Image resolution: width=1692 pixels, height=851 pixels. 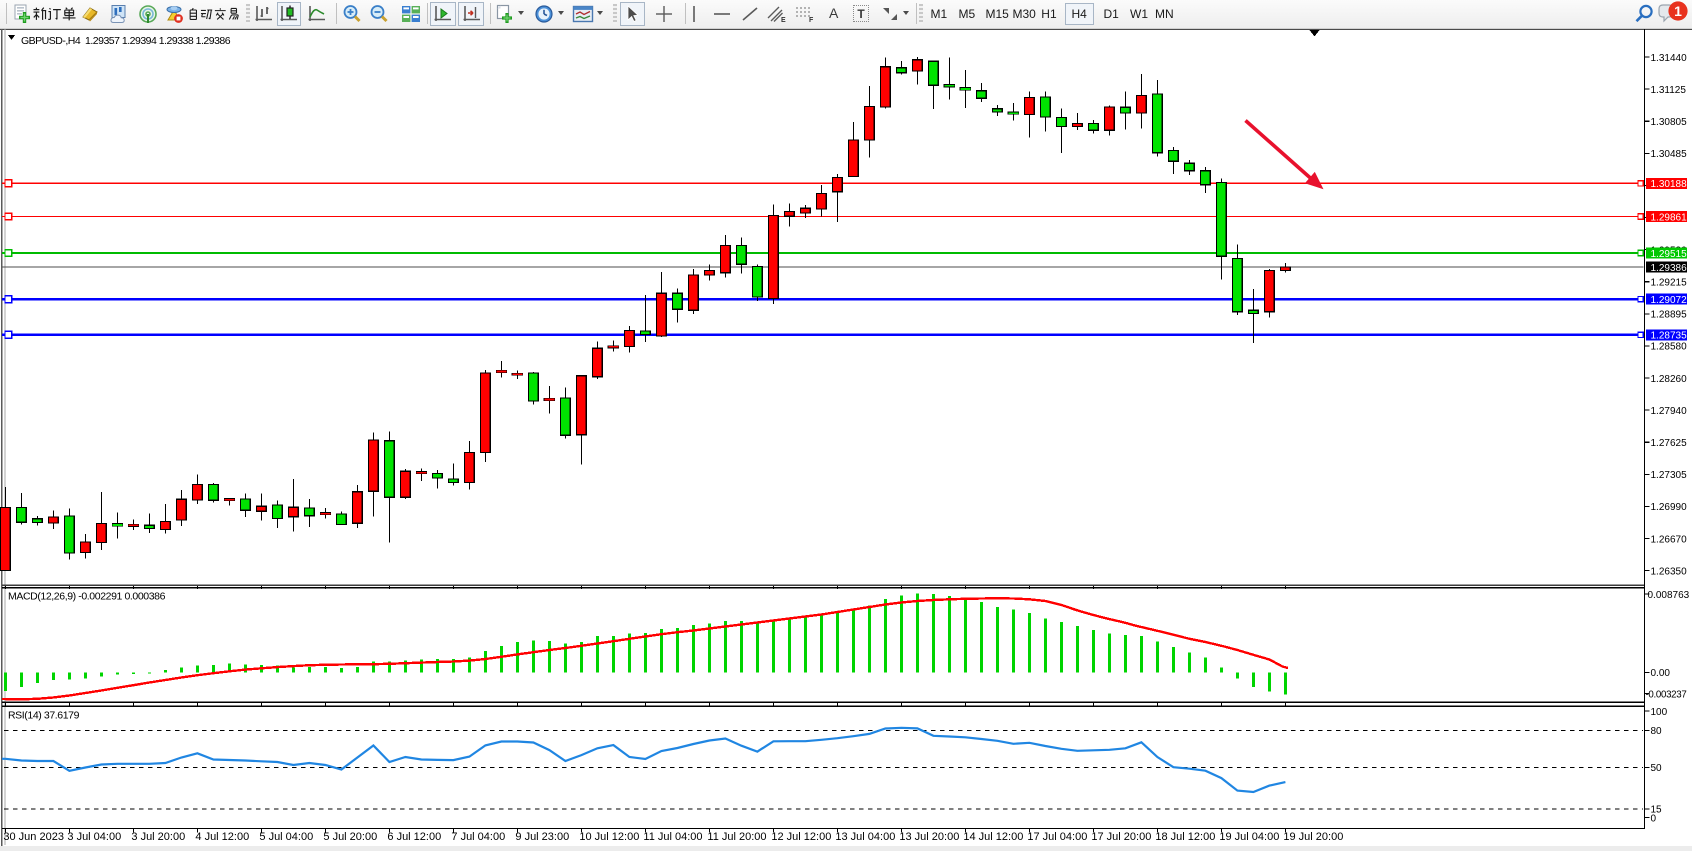 I want to click on svg-text: 6 Jul 12:00, so click(x=414, y=837).